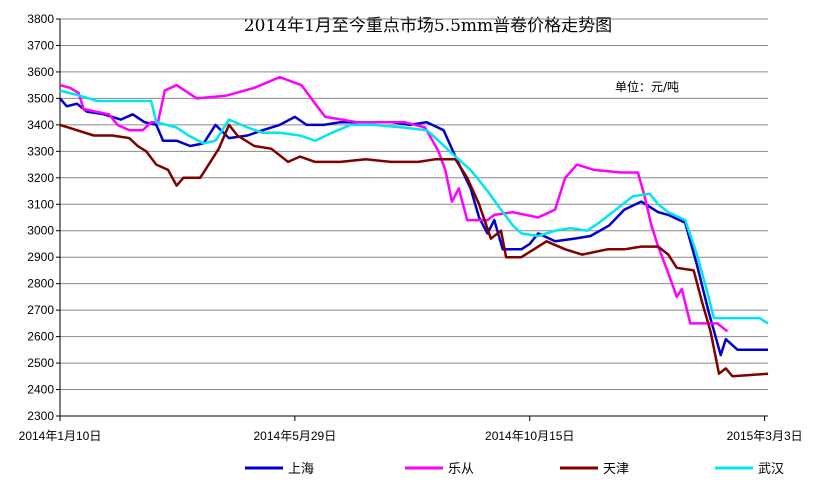 The width and height of the screenshot is (820, 483). What do you see at coordinates (40, 231) in the screenshot?
I see `y-tick-label: 3000` at bounding box center [40, 231].